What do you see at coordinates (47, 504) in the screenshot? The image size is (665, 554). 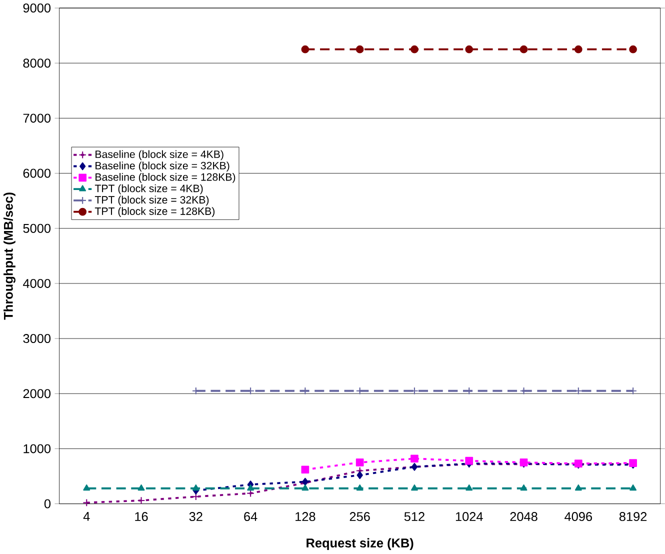 I see `y-tick-label: 0` at bounding box center [47, 504].